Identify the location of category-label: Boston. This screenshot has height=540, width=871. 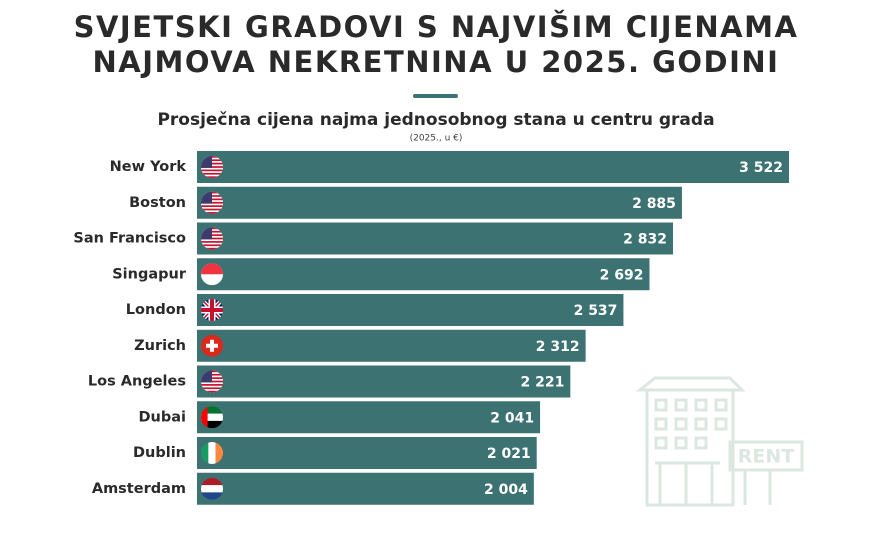
(157, 203).